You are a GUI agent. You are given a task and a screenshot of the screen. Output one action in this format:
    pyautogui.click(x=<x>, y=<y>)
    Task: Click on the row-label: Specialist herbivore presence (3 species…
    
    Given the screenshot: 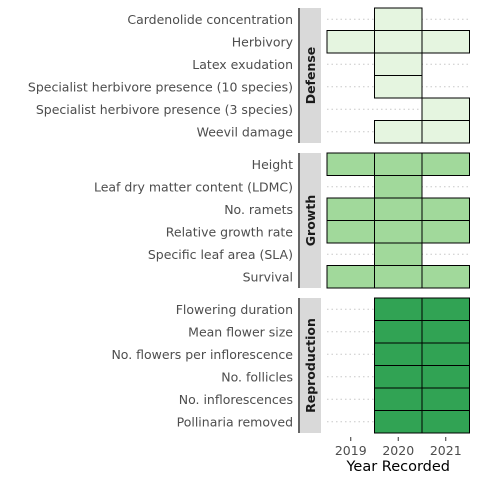 What is the action you would take?
    pyautogui.click(x=164, y=109)
    